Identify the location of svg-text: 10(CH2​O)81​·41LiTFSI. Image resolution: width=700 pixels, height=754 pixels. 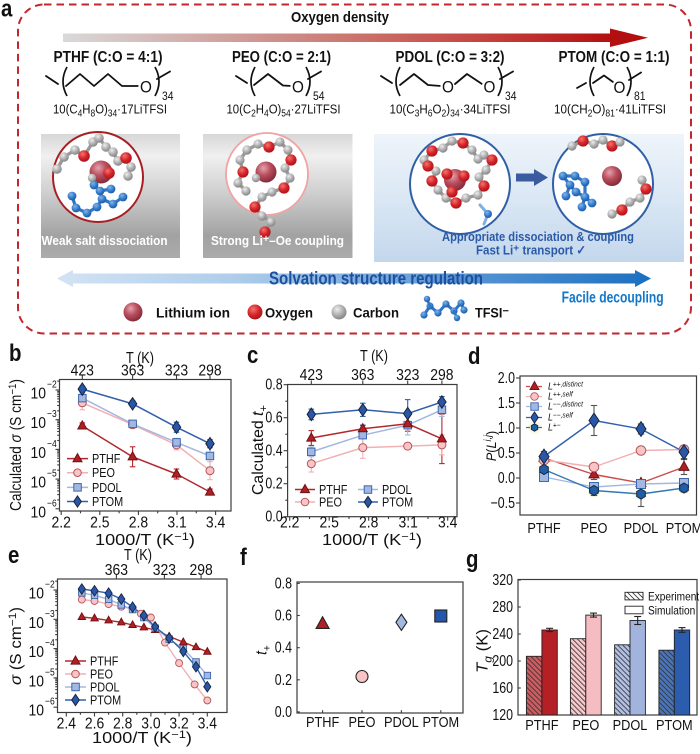
(610, 110).